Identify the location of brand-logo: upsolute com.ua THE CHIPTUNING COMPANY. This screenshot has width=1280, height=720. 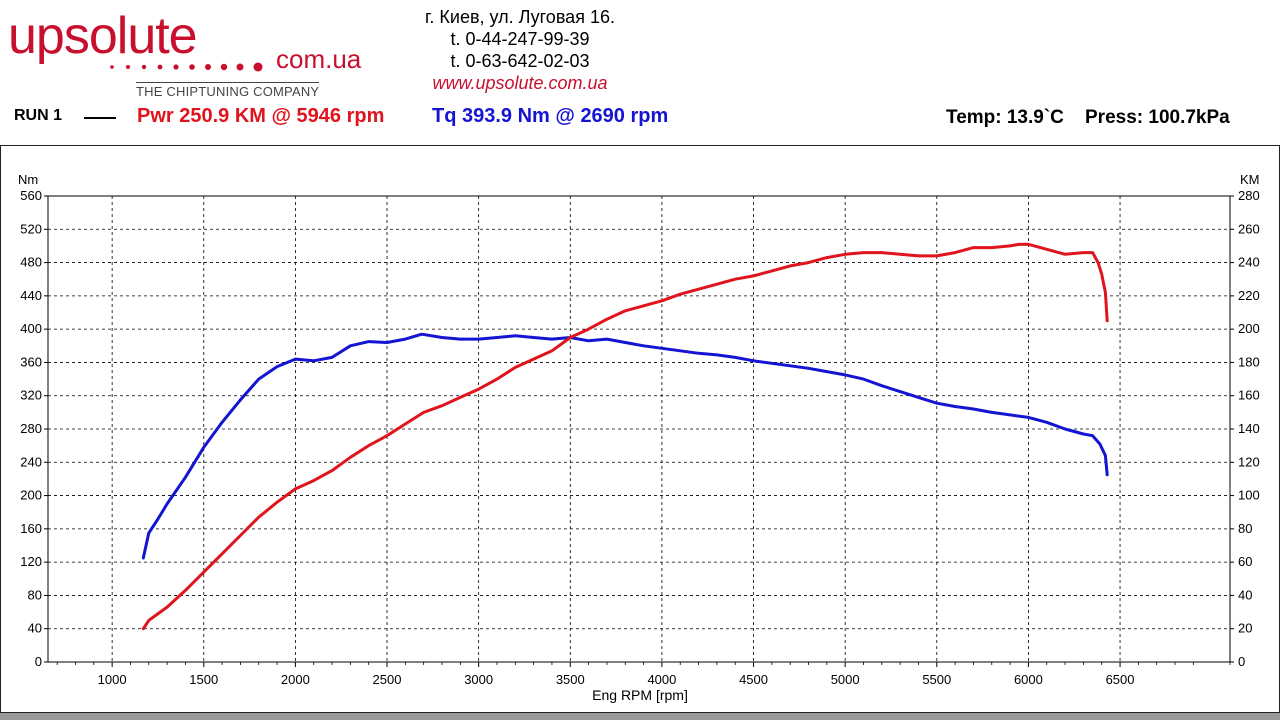
(198, 52).